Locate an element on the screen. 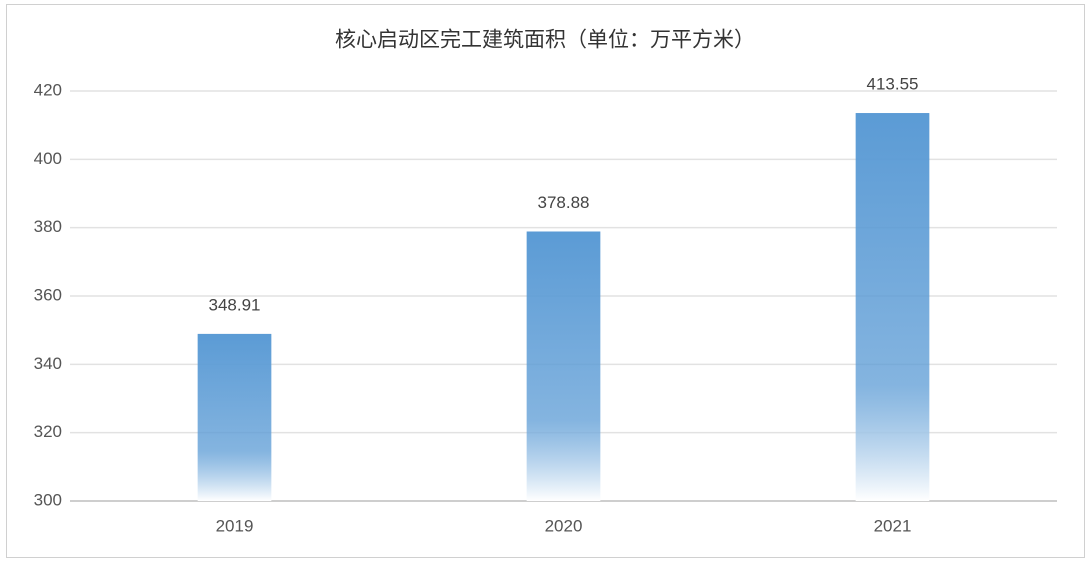 The height and width of the screenshot is (563, 1091). y-tick-label: 360 is located at coordinates (48, 294).